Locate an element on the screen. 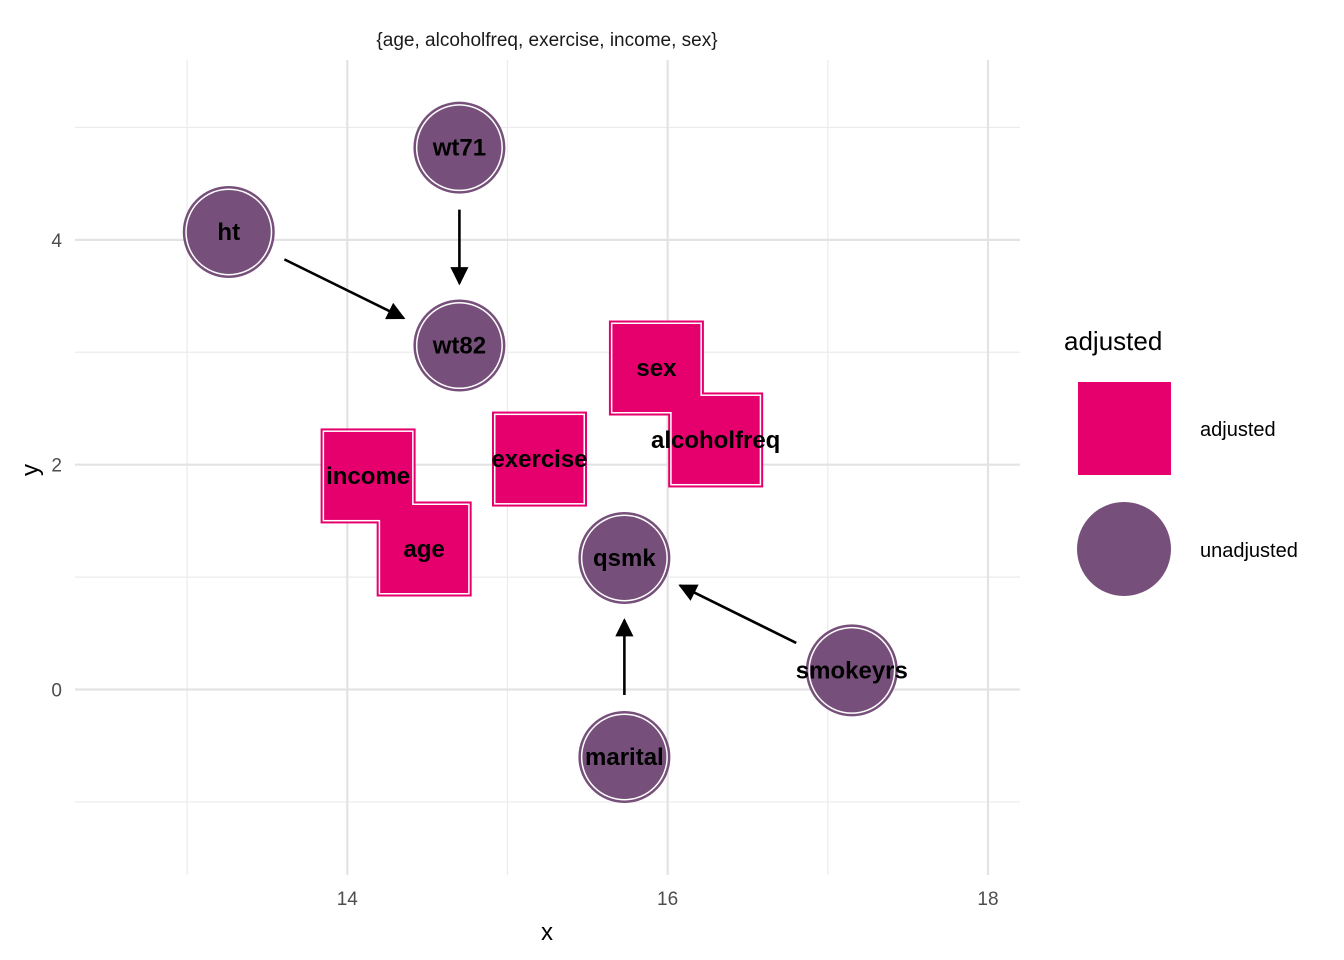 This screenshot has height=960, width=1344. legend: adjusted adjusted unadjusted is located at coordinates (1181, 461).